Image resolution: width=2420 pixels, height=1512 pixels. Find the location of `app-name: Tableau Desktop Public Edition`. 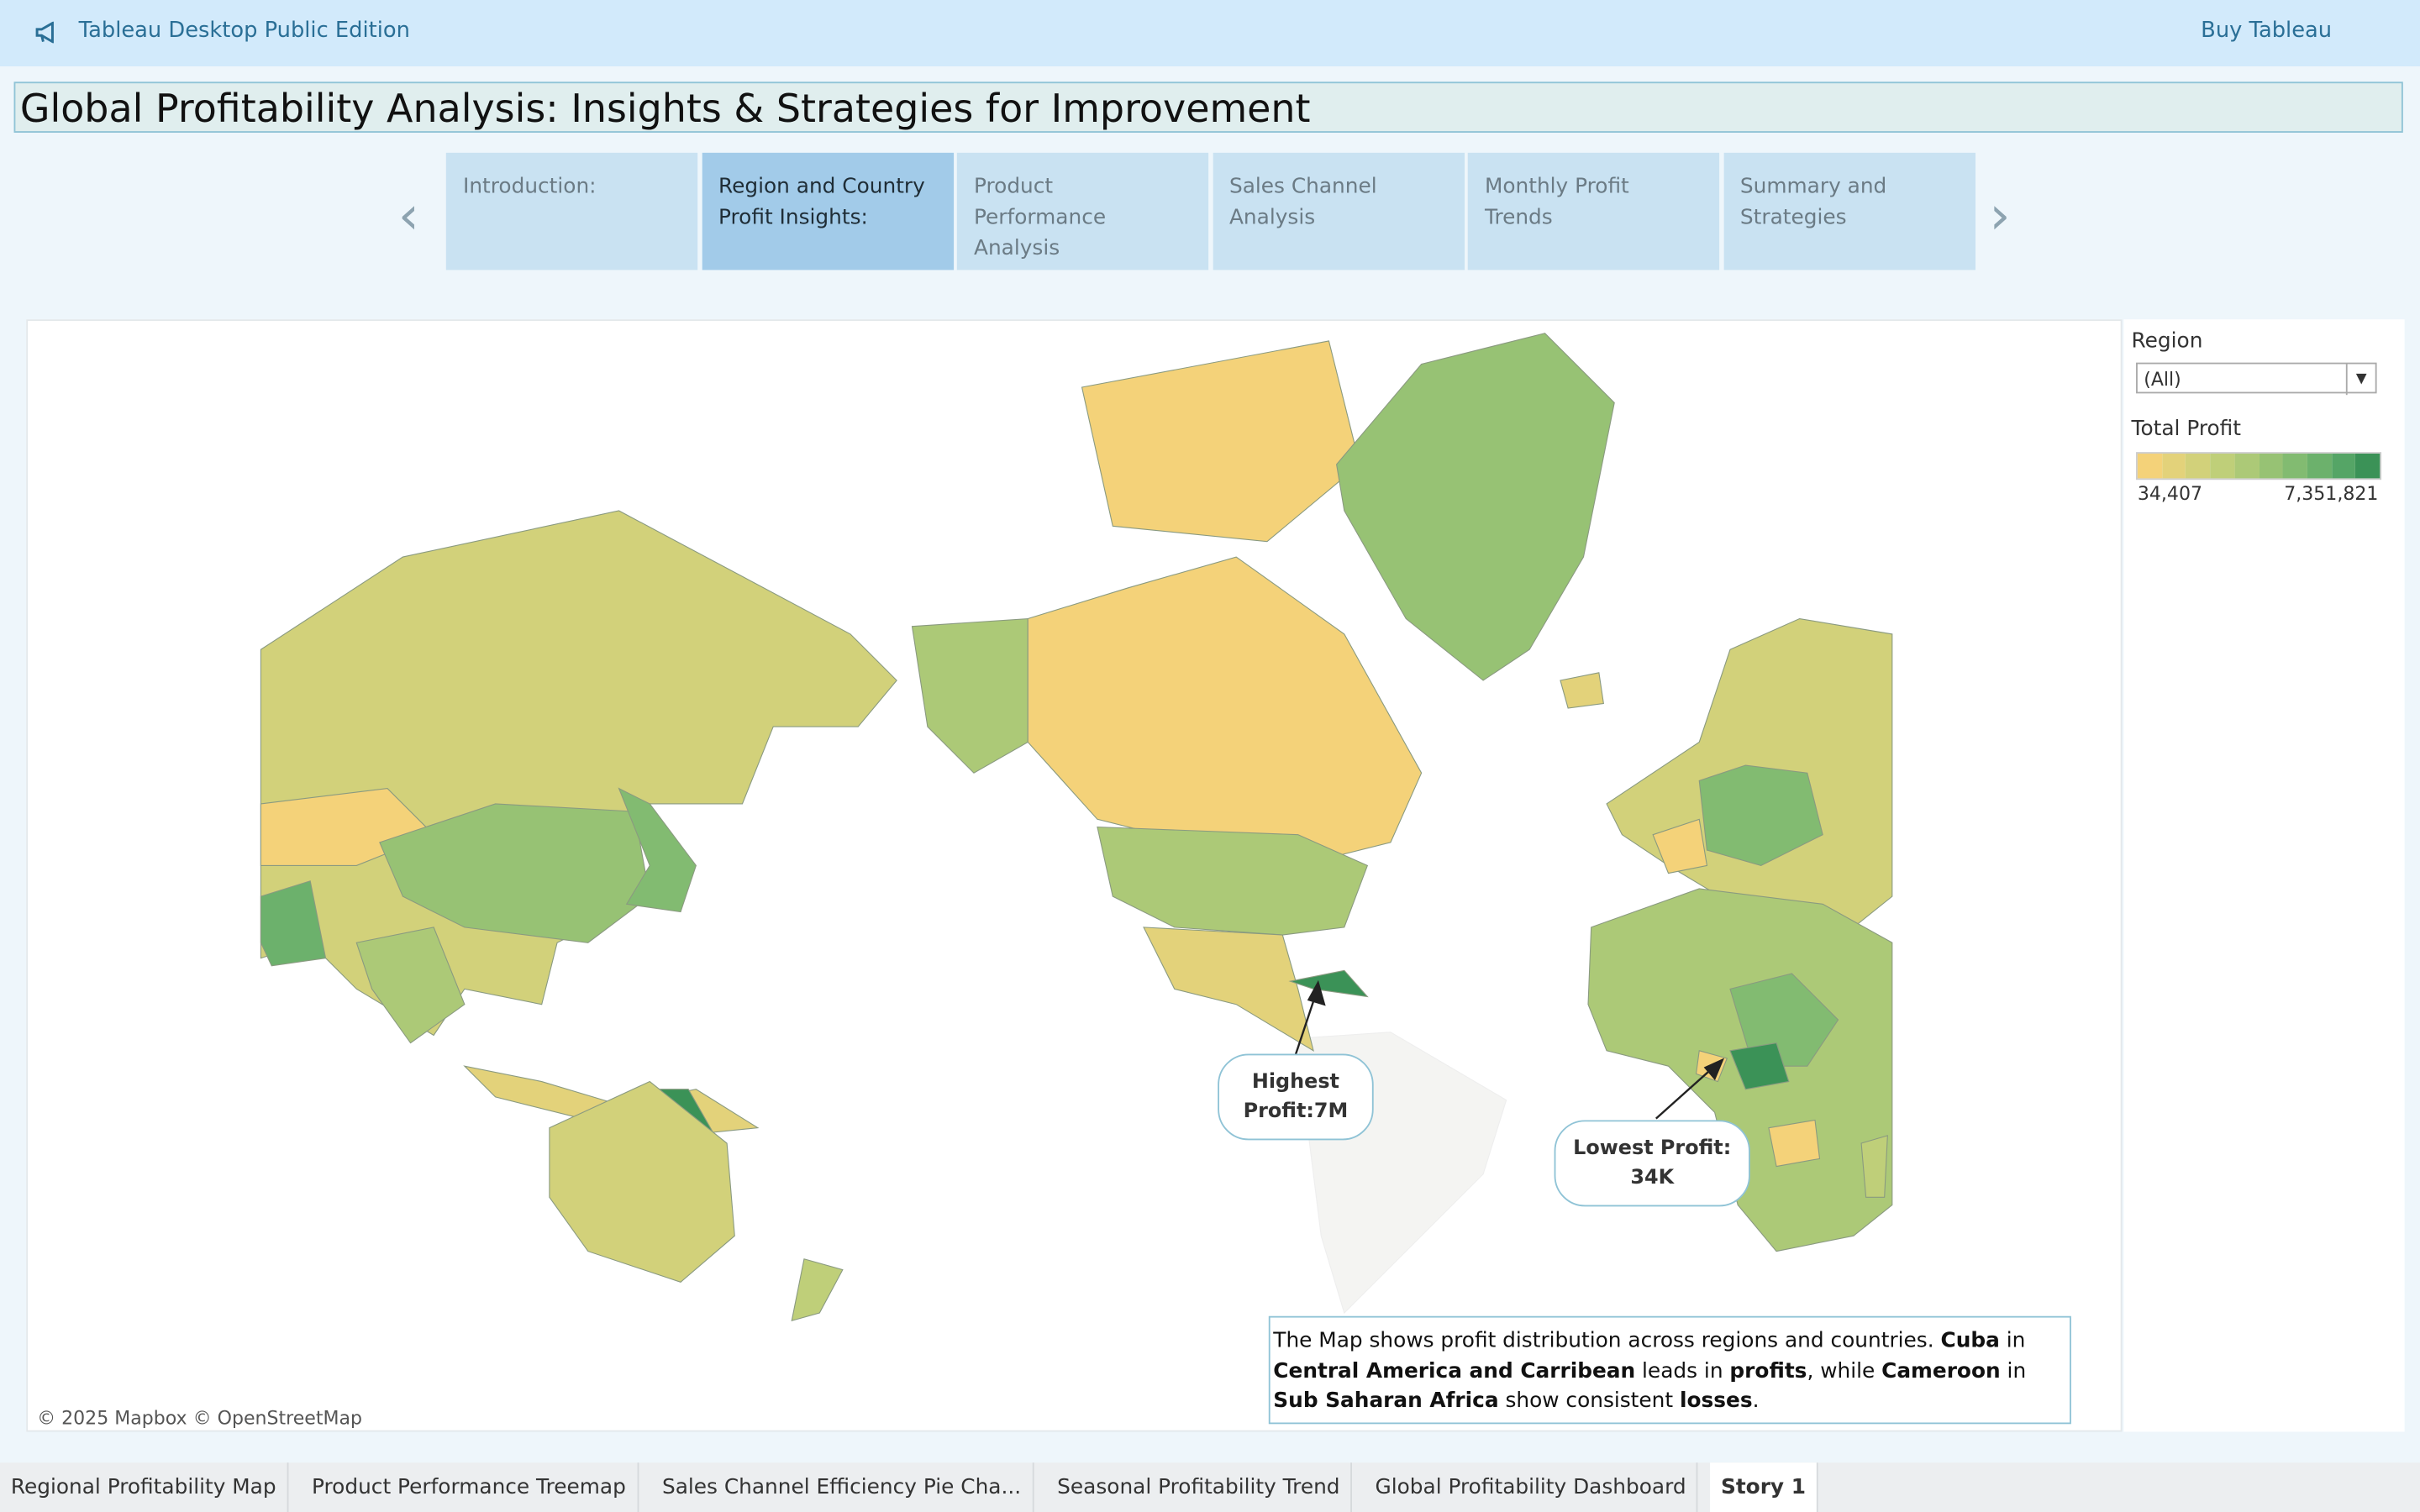

app-name: Tableau Desktop Public Edition is located at coordinates (244, 31).